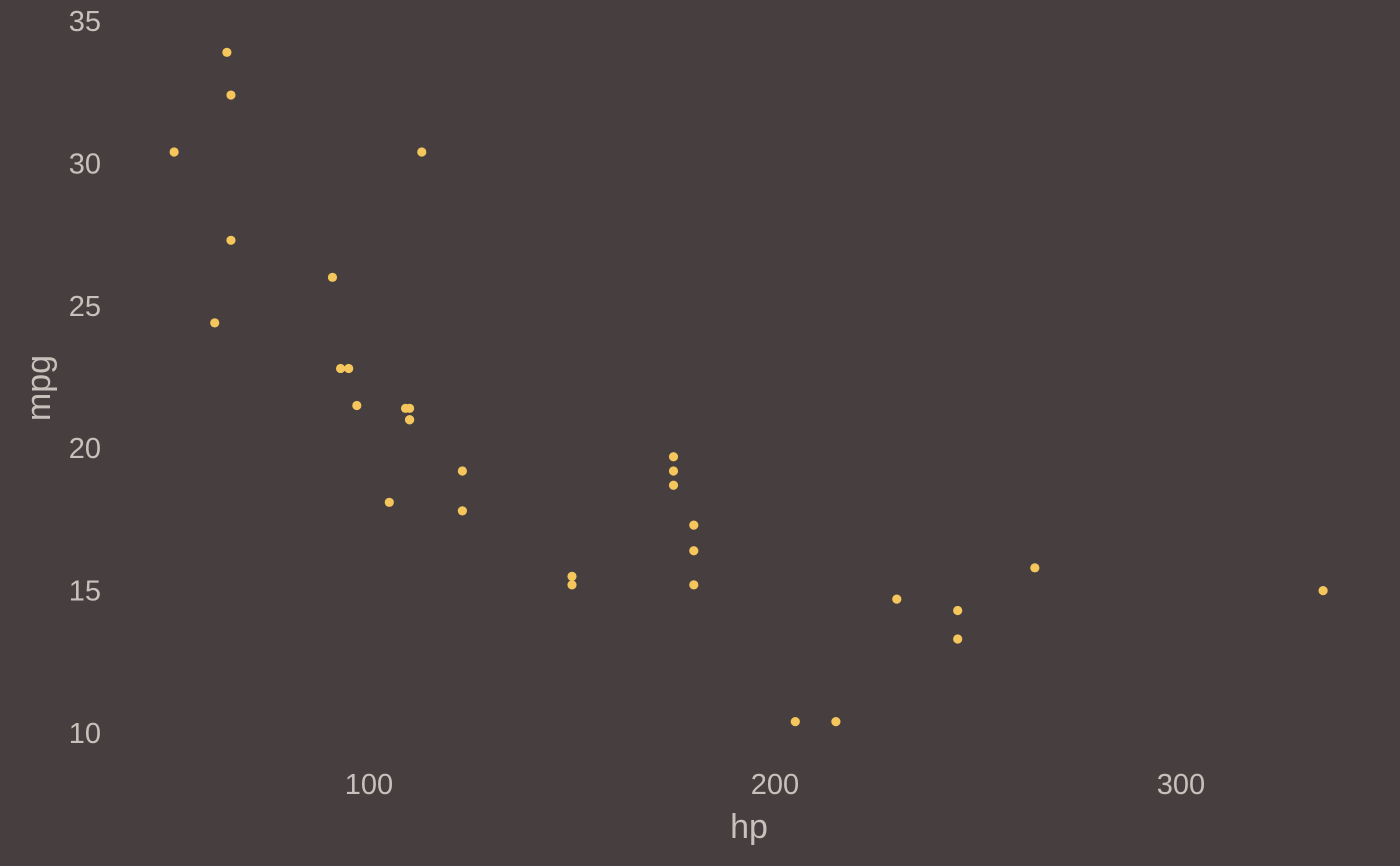 The height and width of the screenshot is (866, 1400). I want to click on y-tick-label: 10, so click(85, 734).